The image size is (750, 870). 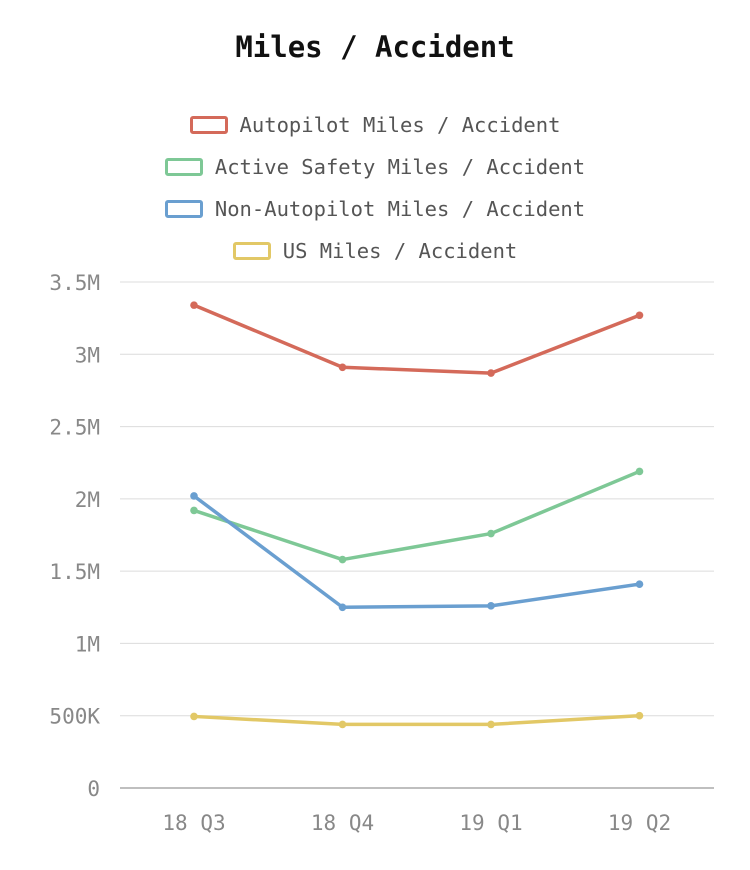 I want to click on y-tick-label-1: 500K, so click(x=74, y=717).